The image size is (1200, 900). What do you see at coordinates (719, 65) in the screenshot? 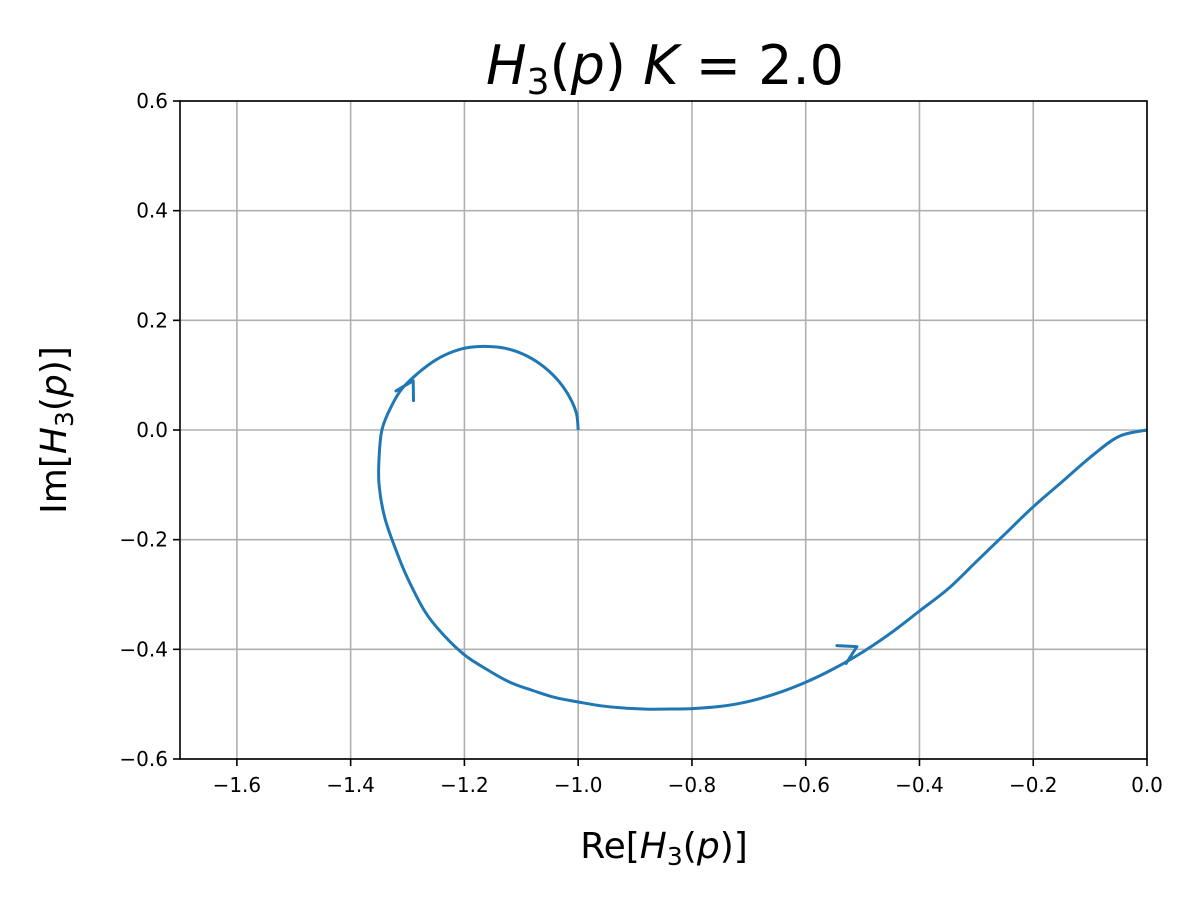
I see `title-eq: =` at bounding box center [719, 65].